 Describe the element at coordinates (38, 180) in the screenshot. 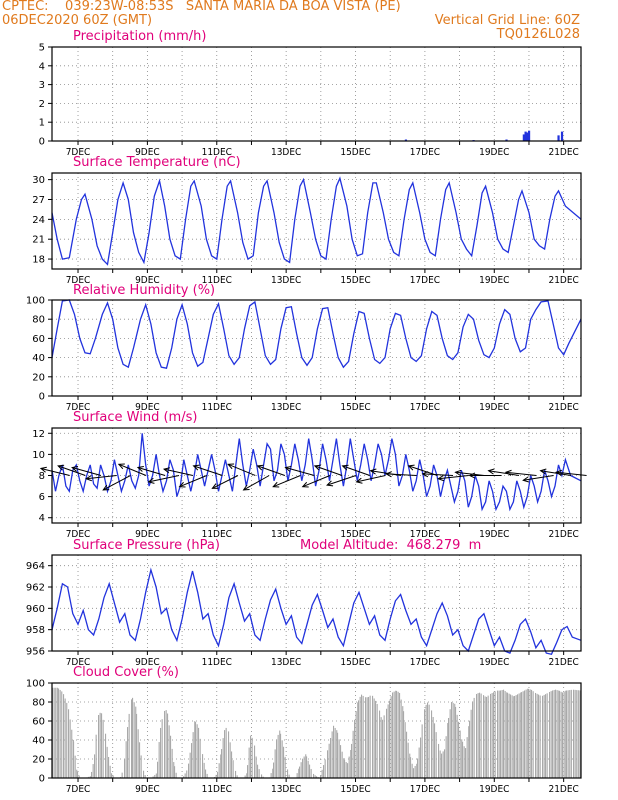

I see `y-tick-label: 30` at that location.